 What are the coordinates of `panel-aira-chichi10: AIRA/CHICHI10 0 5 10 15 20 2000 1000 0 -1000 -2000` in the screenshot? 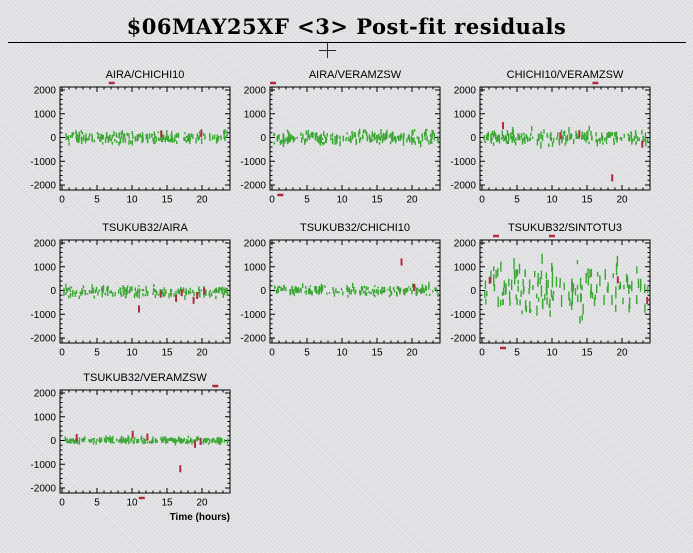 It's located at (126, 143).